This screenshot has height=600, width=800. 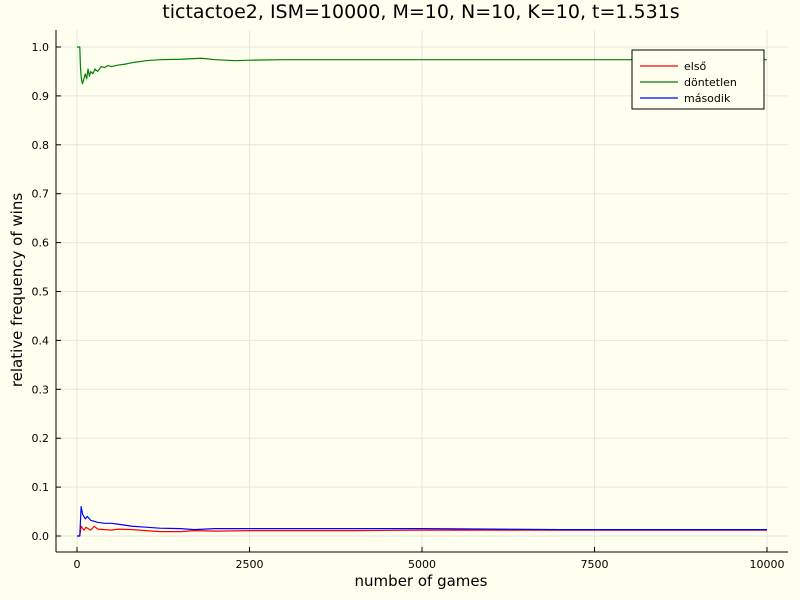 What do you see at coordinates (41, 243) in the screenshot?
I see `y-tick-label: 0.6` at bounding box center [41, 243].